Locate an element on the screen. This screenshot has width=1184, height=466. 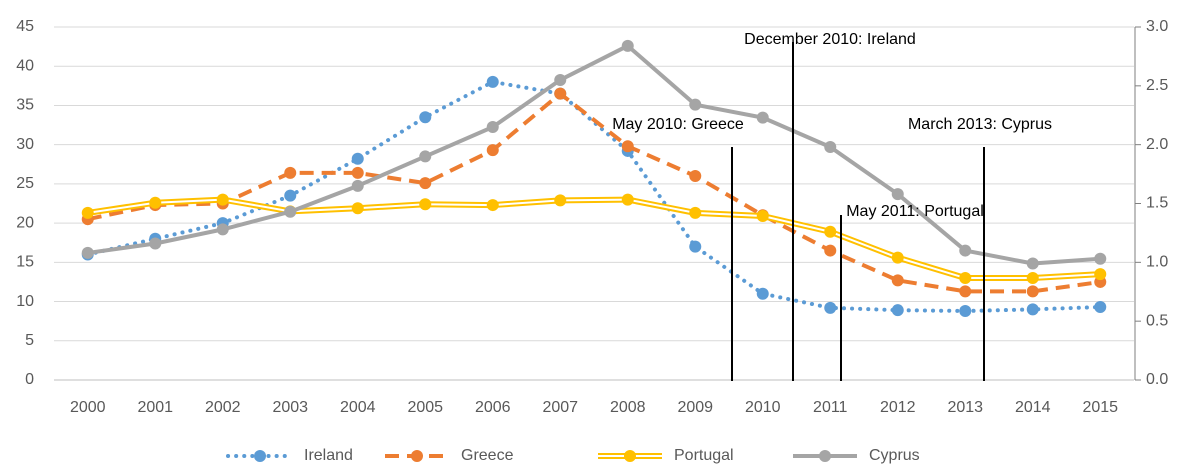
annotation: May 2011: Portugal is located at coordinates (915, 211).